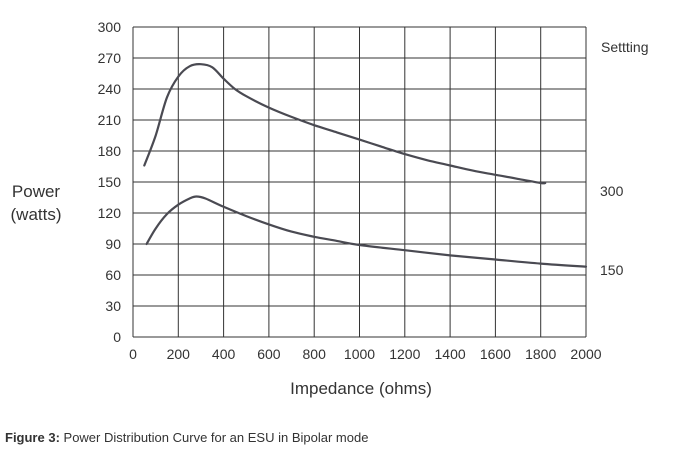 Image resolution: width=673 pixels, height=452 pixels. I want to click on x-tick-label: 0, so click(133, 354).